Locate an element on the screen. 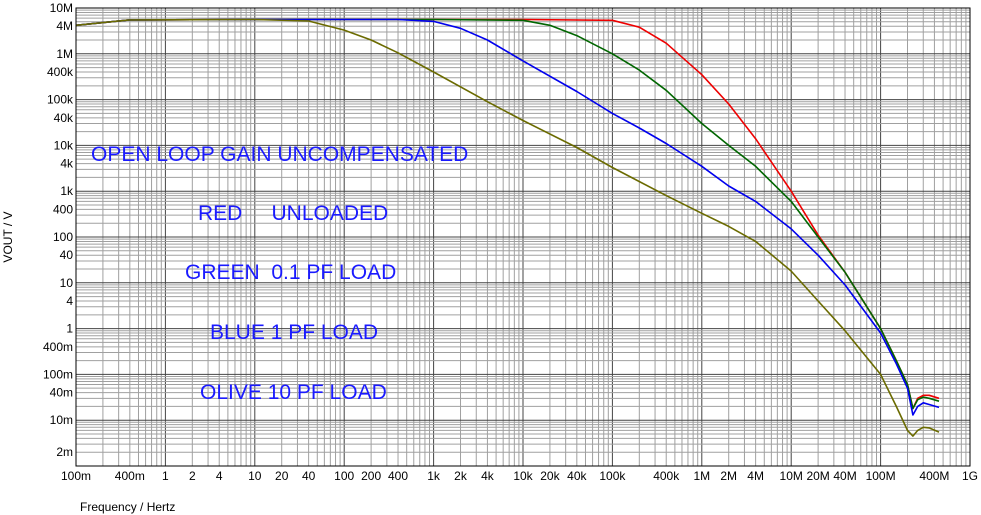 This screenshot has width=981, height=515. x-tick-label: 20k is located at coordinates (550, 476).